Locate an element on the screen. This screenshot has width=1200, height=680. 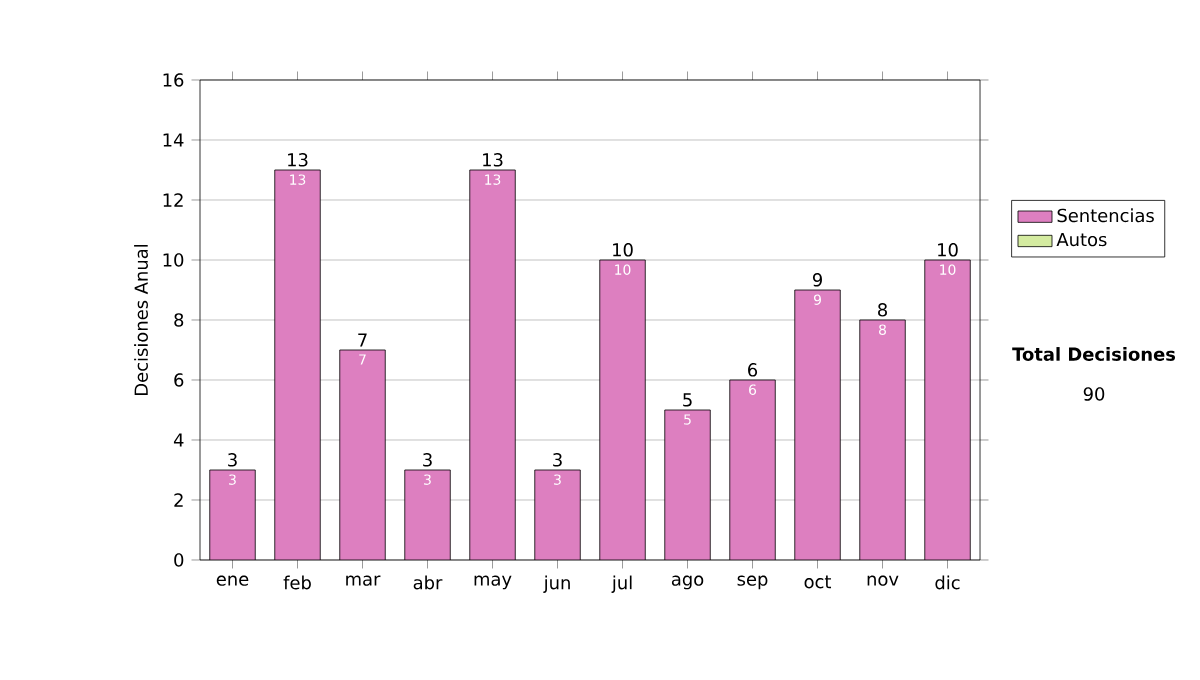
text: Total Decisiones is located at coordinates (1094, 354).